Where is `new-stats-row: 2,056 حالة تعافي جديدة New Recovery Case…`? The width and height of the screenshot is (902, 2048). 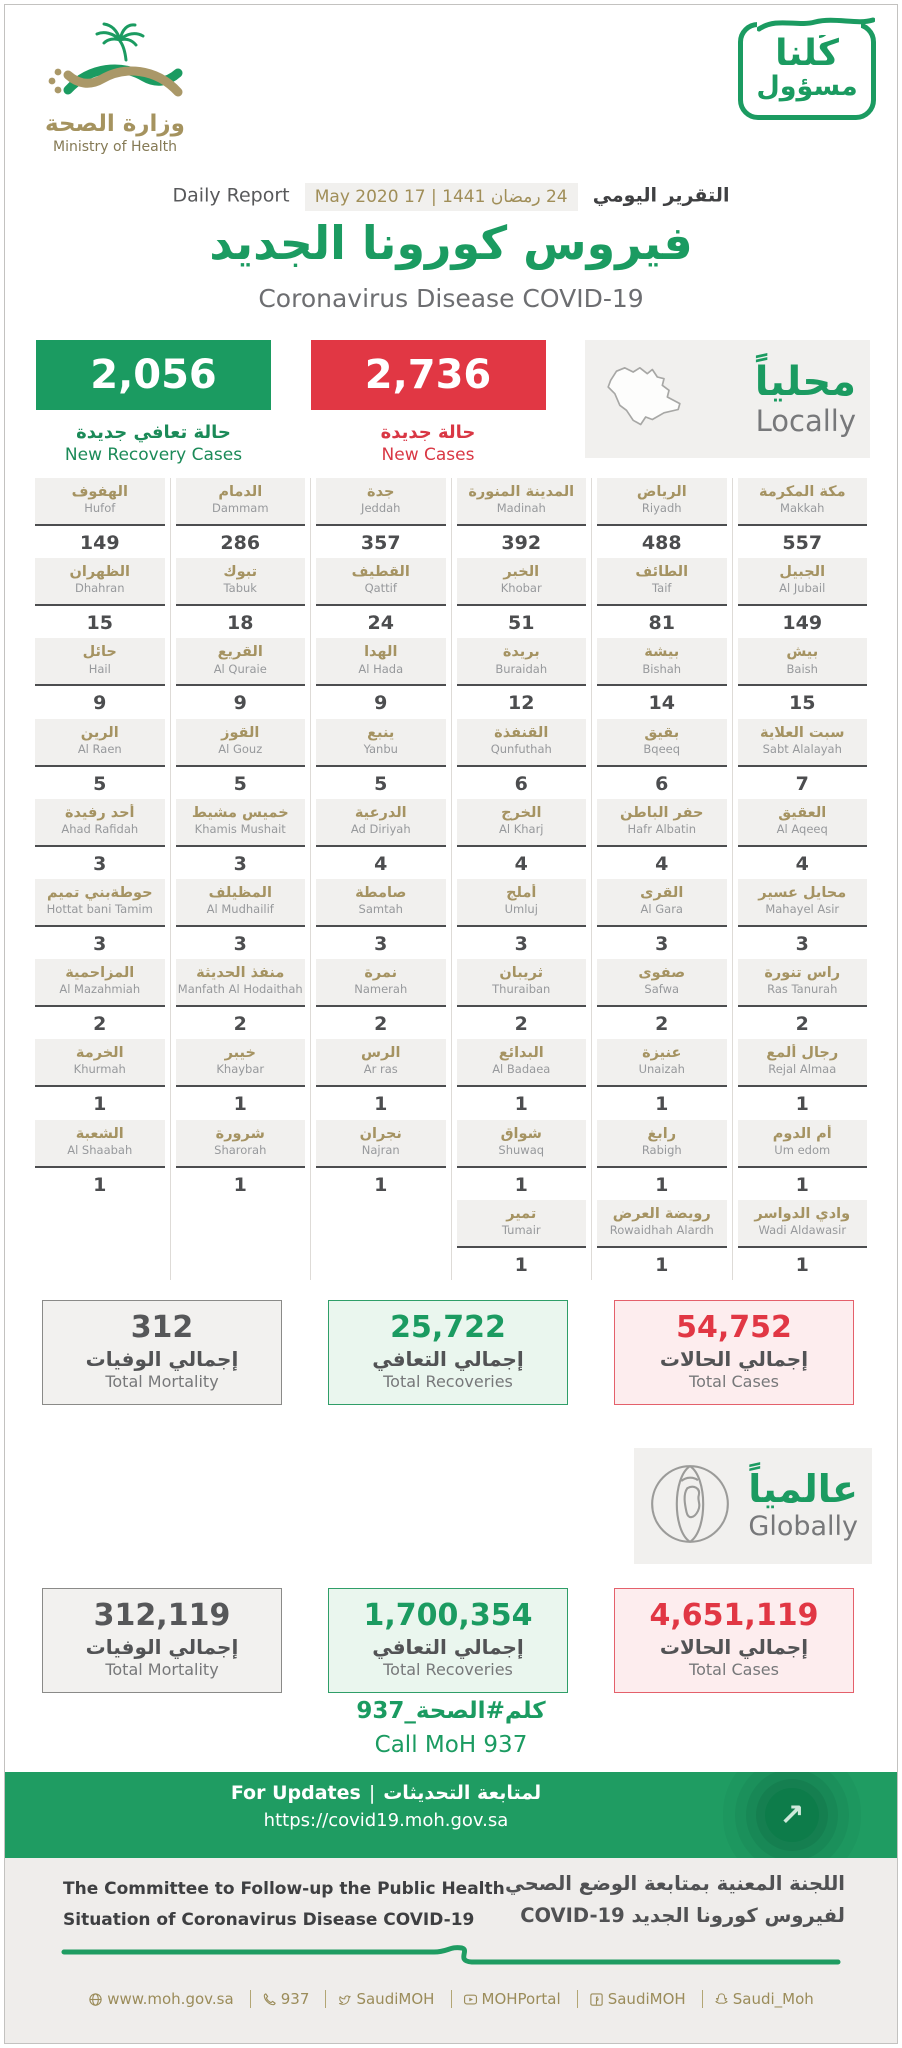
new-stats-row: 2,056 حالة تعافي جديدة New Recovery Case… is located at coordinates (453, 402).